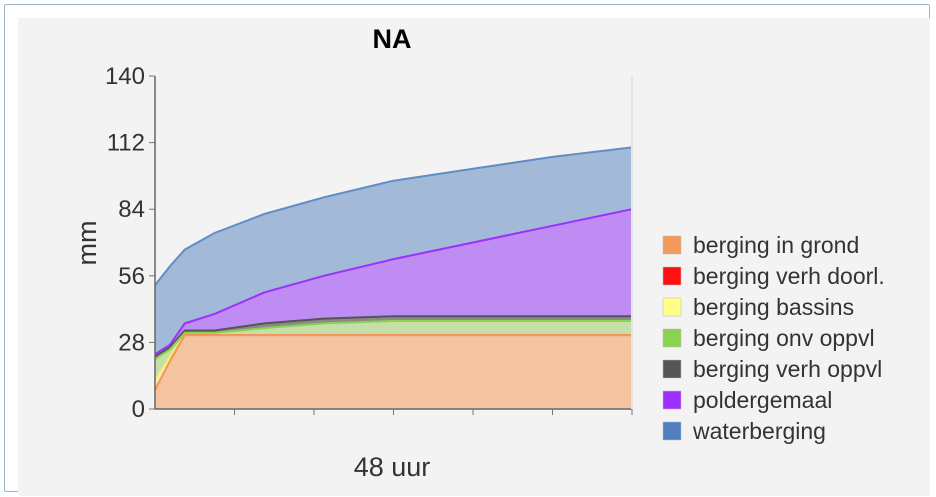 The width and height of the screenshot is (936, 497). I want to click on y-axis-label: mm, so click(87, 243).